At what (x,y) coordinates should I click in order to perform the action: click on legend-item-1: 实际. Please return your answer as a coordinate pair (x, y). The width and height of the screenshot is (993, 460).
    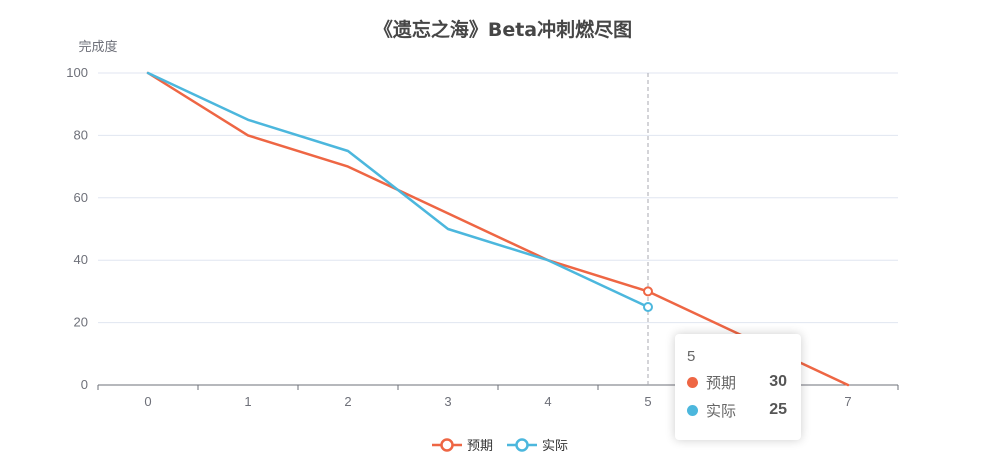
    Looking at the image, I should click on (537, 446).